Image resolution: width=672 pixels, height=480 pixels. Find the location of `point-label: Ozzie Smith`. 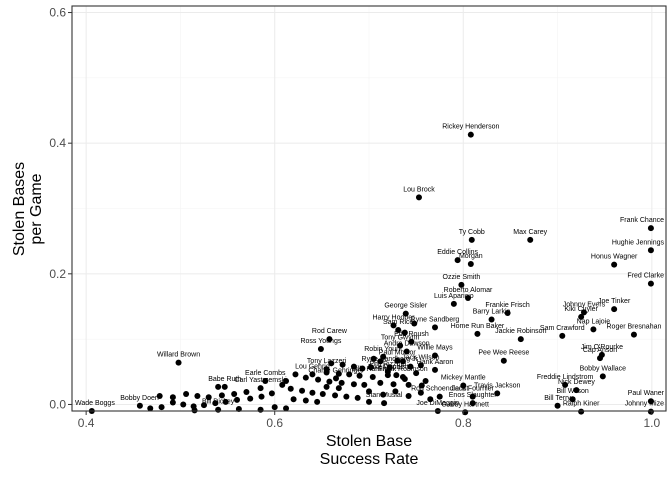

point-label: Ozzie Smith is located at coordinates (462, 277).